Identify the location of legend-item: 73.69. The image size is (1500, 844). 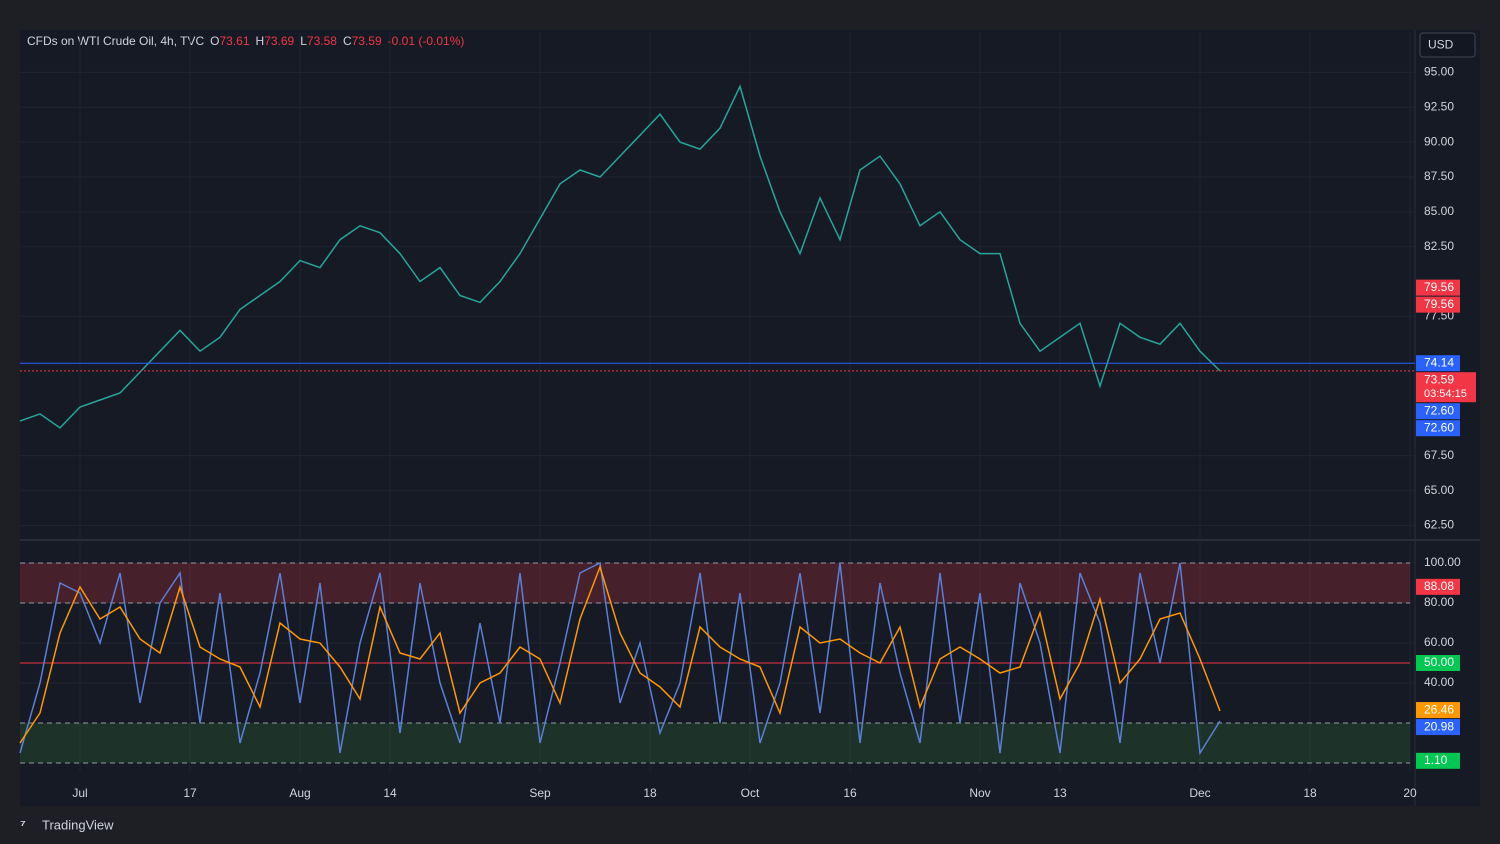
(279, 41).